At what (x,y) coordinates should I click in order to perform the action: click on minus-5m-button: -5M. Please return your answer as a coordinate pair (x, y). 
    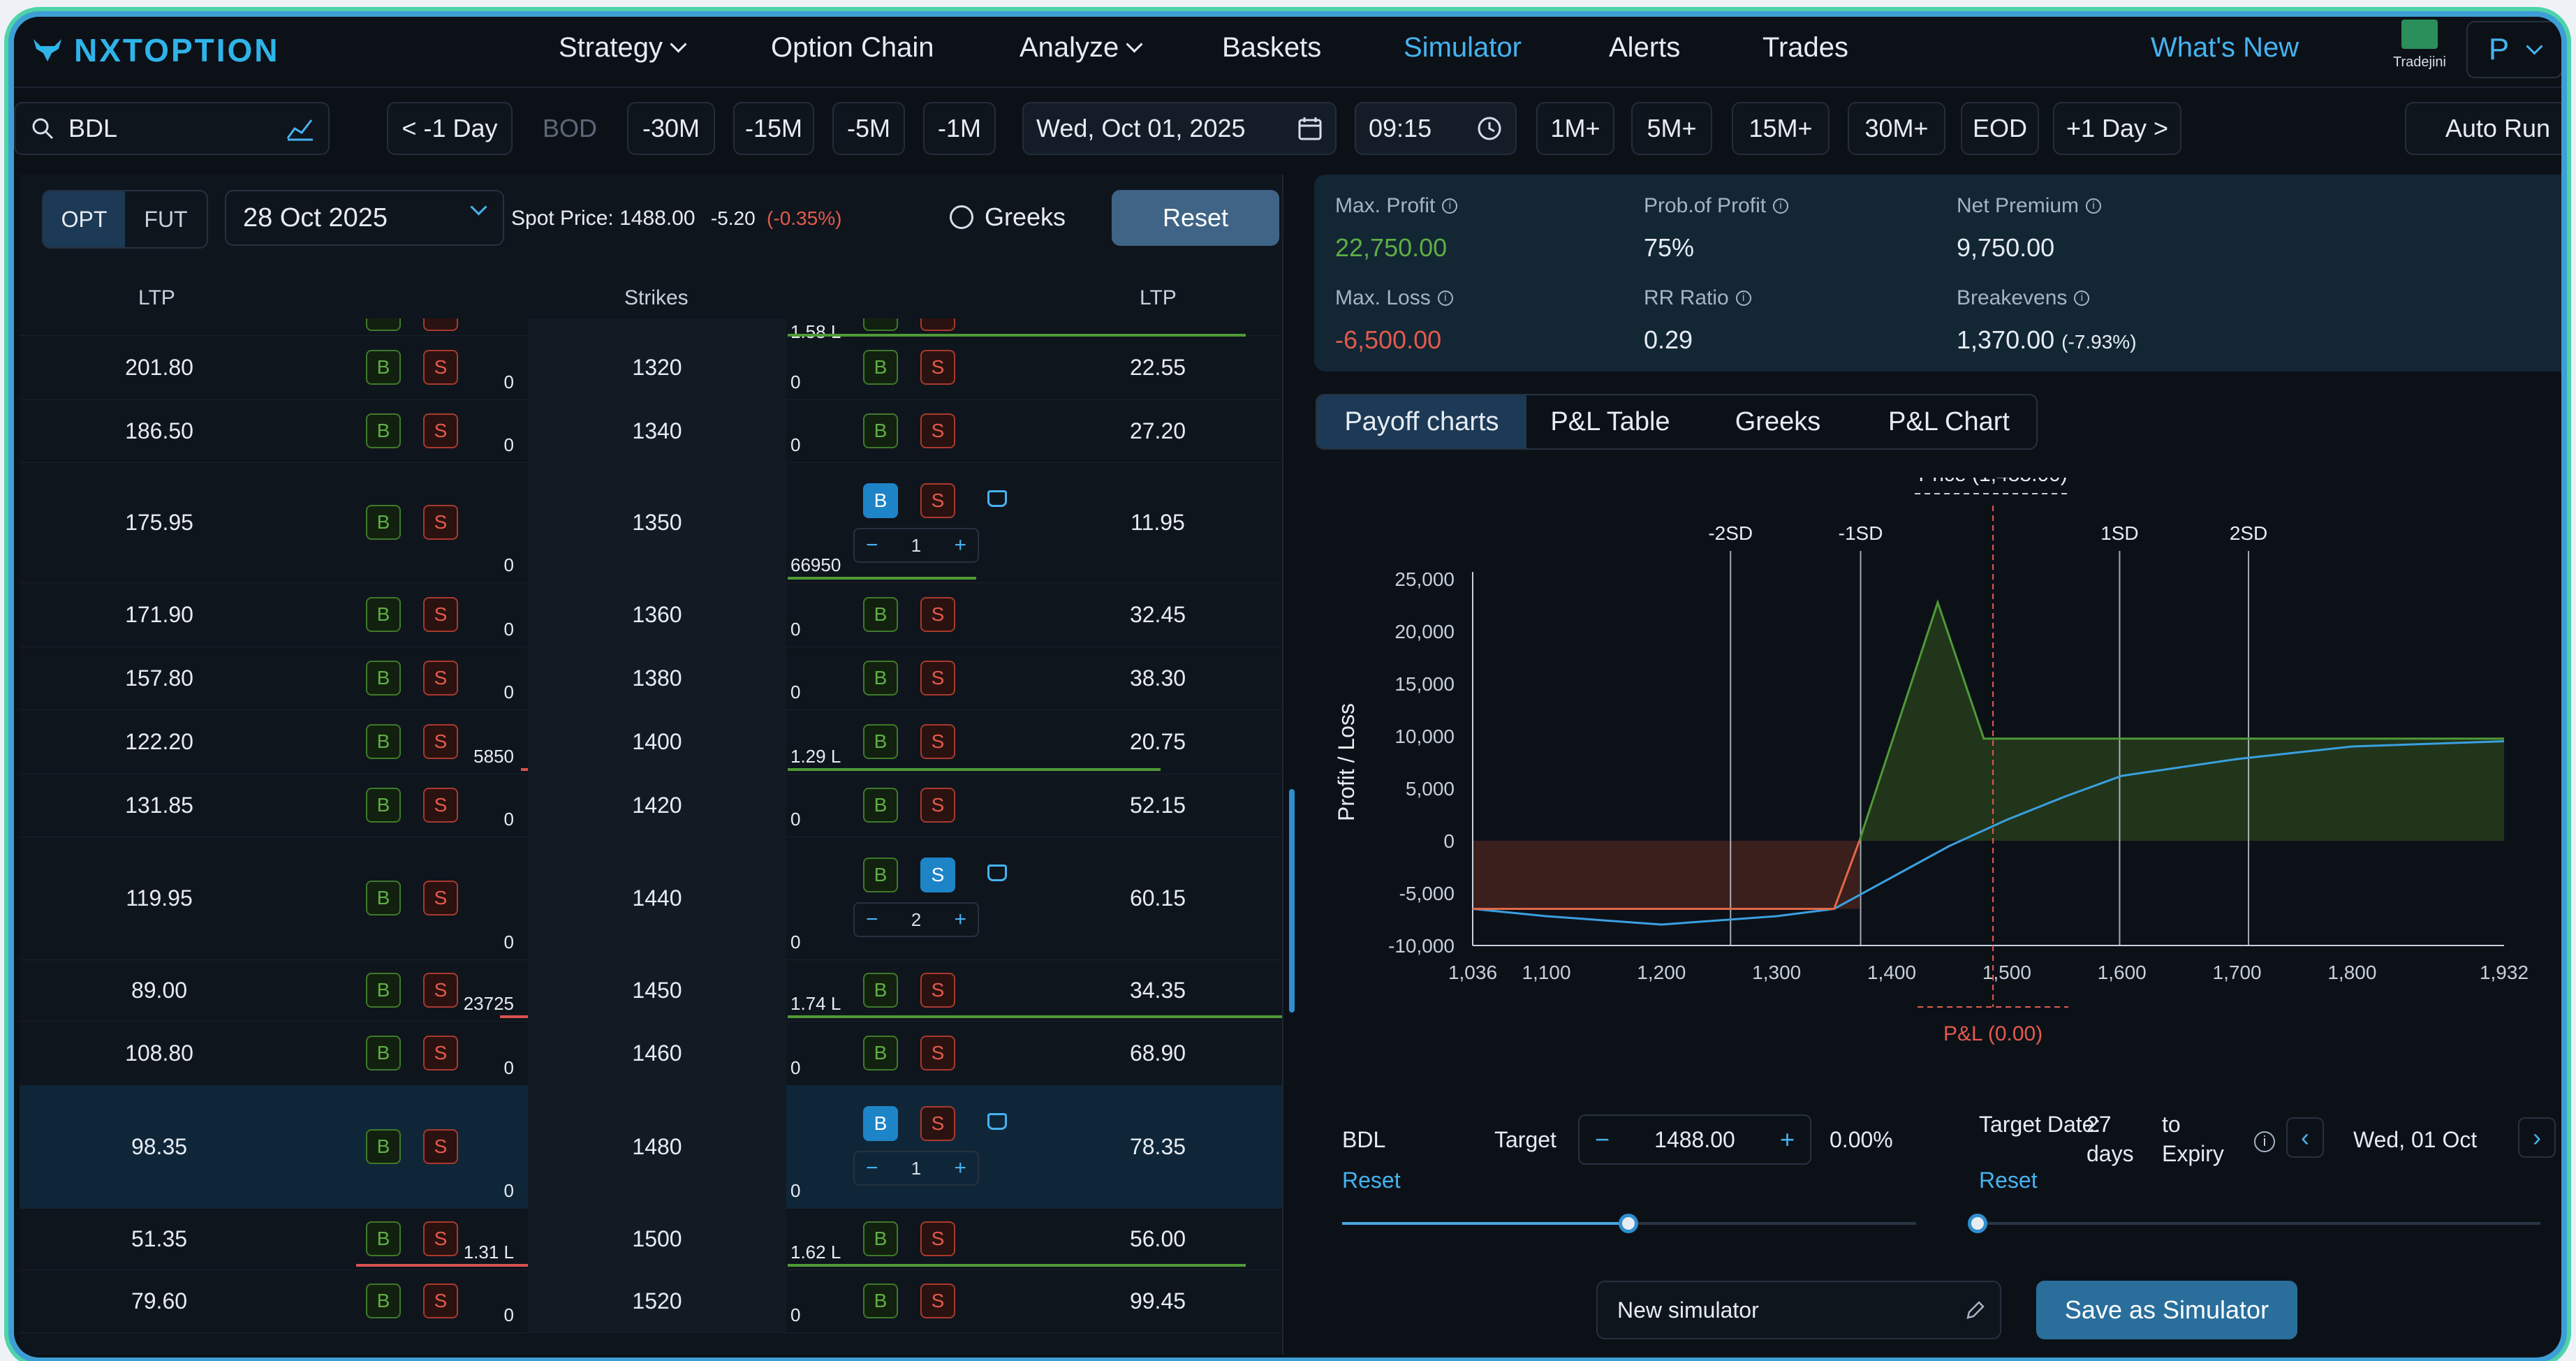
    Looking at the image, I should click on (868, 128).